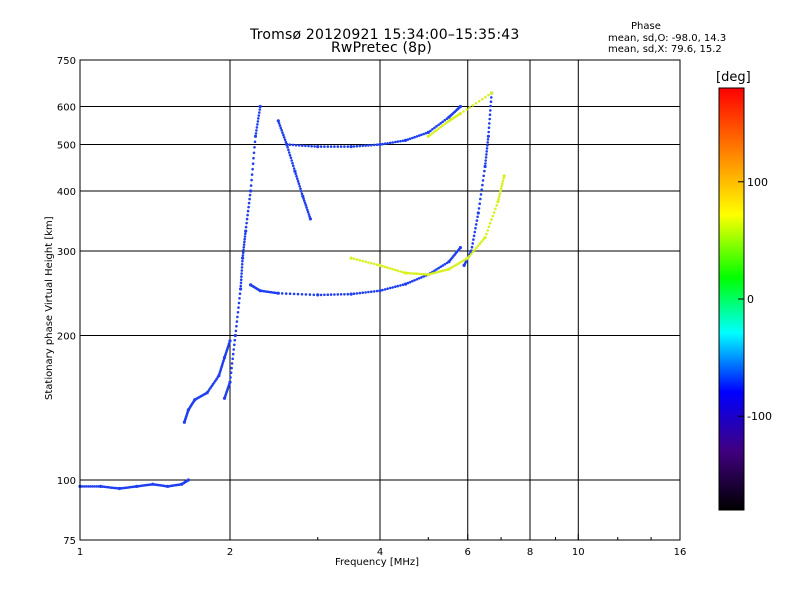 The width and height of the screenshot is (800, 600). What do you see at coordinates (665, 49) in the screenshot?
I see `phase-stats-x-mode: mean, sd,X: 79.6, 15.2` at bounding box center [665, 49].